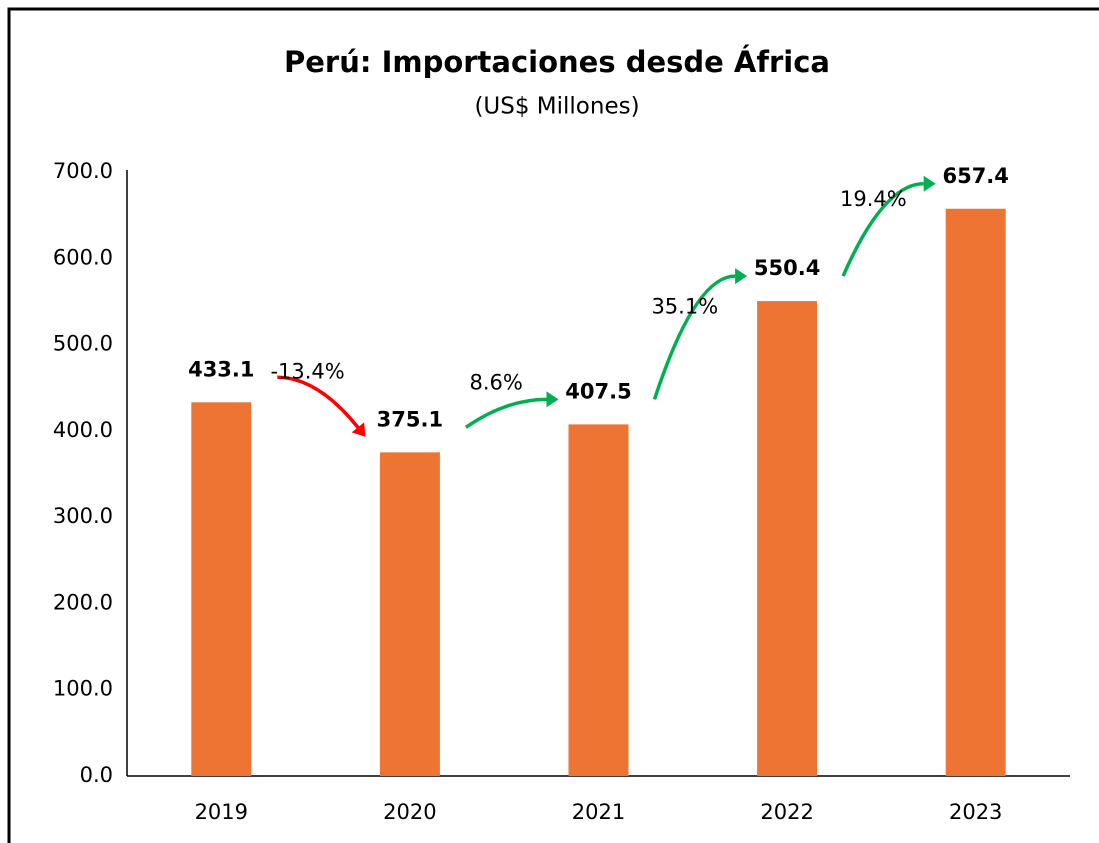 Image resolution: width=1099 pixels, height=843 pixels. Describe the element at coordinates (83, 257) in the screenshot. I see `y-tick-label: 600.0` at that location.